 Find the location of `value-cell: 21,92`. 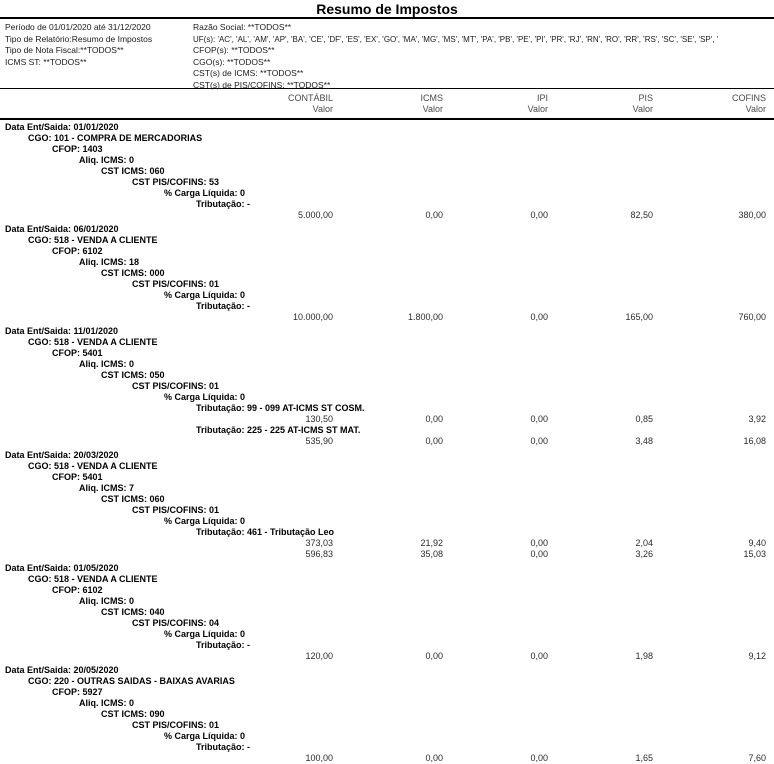

value-cell: 21,92 is located at coordinates (431, 543).